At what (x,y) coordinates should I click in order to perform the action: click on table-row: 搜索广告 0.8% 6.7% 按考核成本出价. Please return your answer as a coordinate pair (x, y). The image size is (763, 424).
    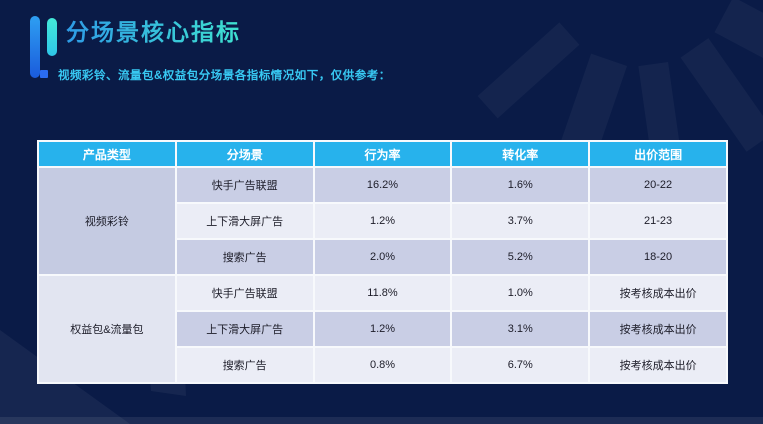
    Looking at the image, I should click on (382, 365).